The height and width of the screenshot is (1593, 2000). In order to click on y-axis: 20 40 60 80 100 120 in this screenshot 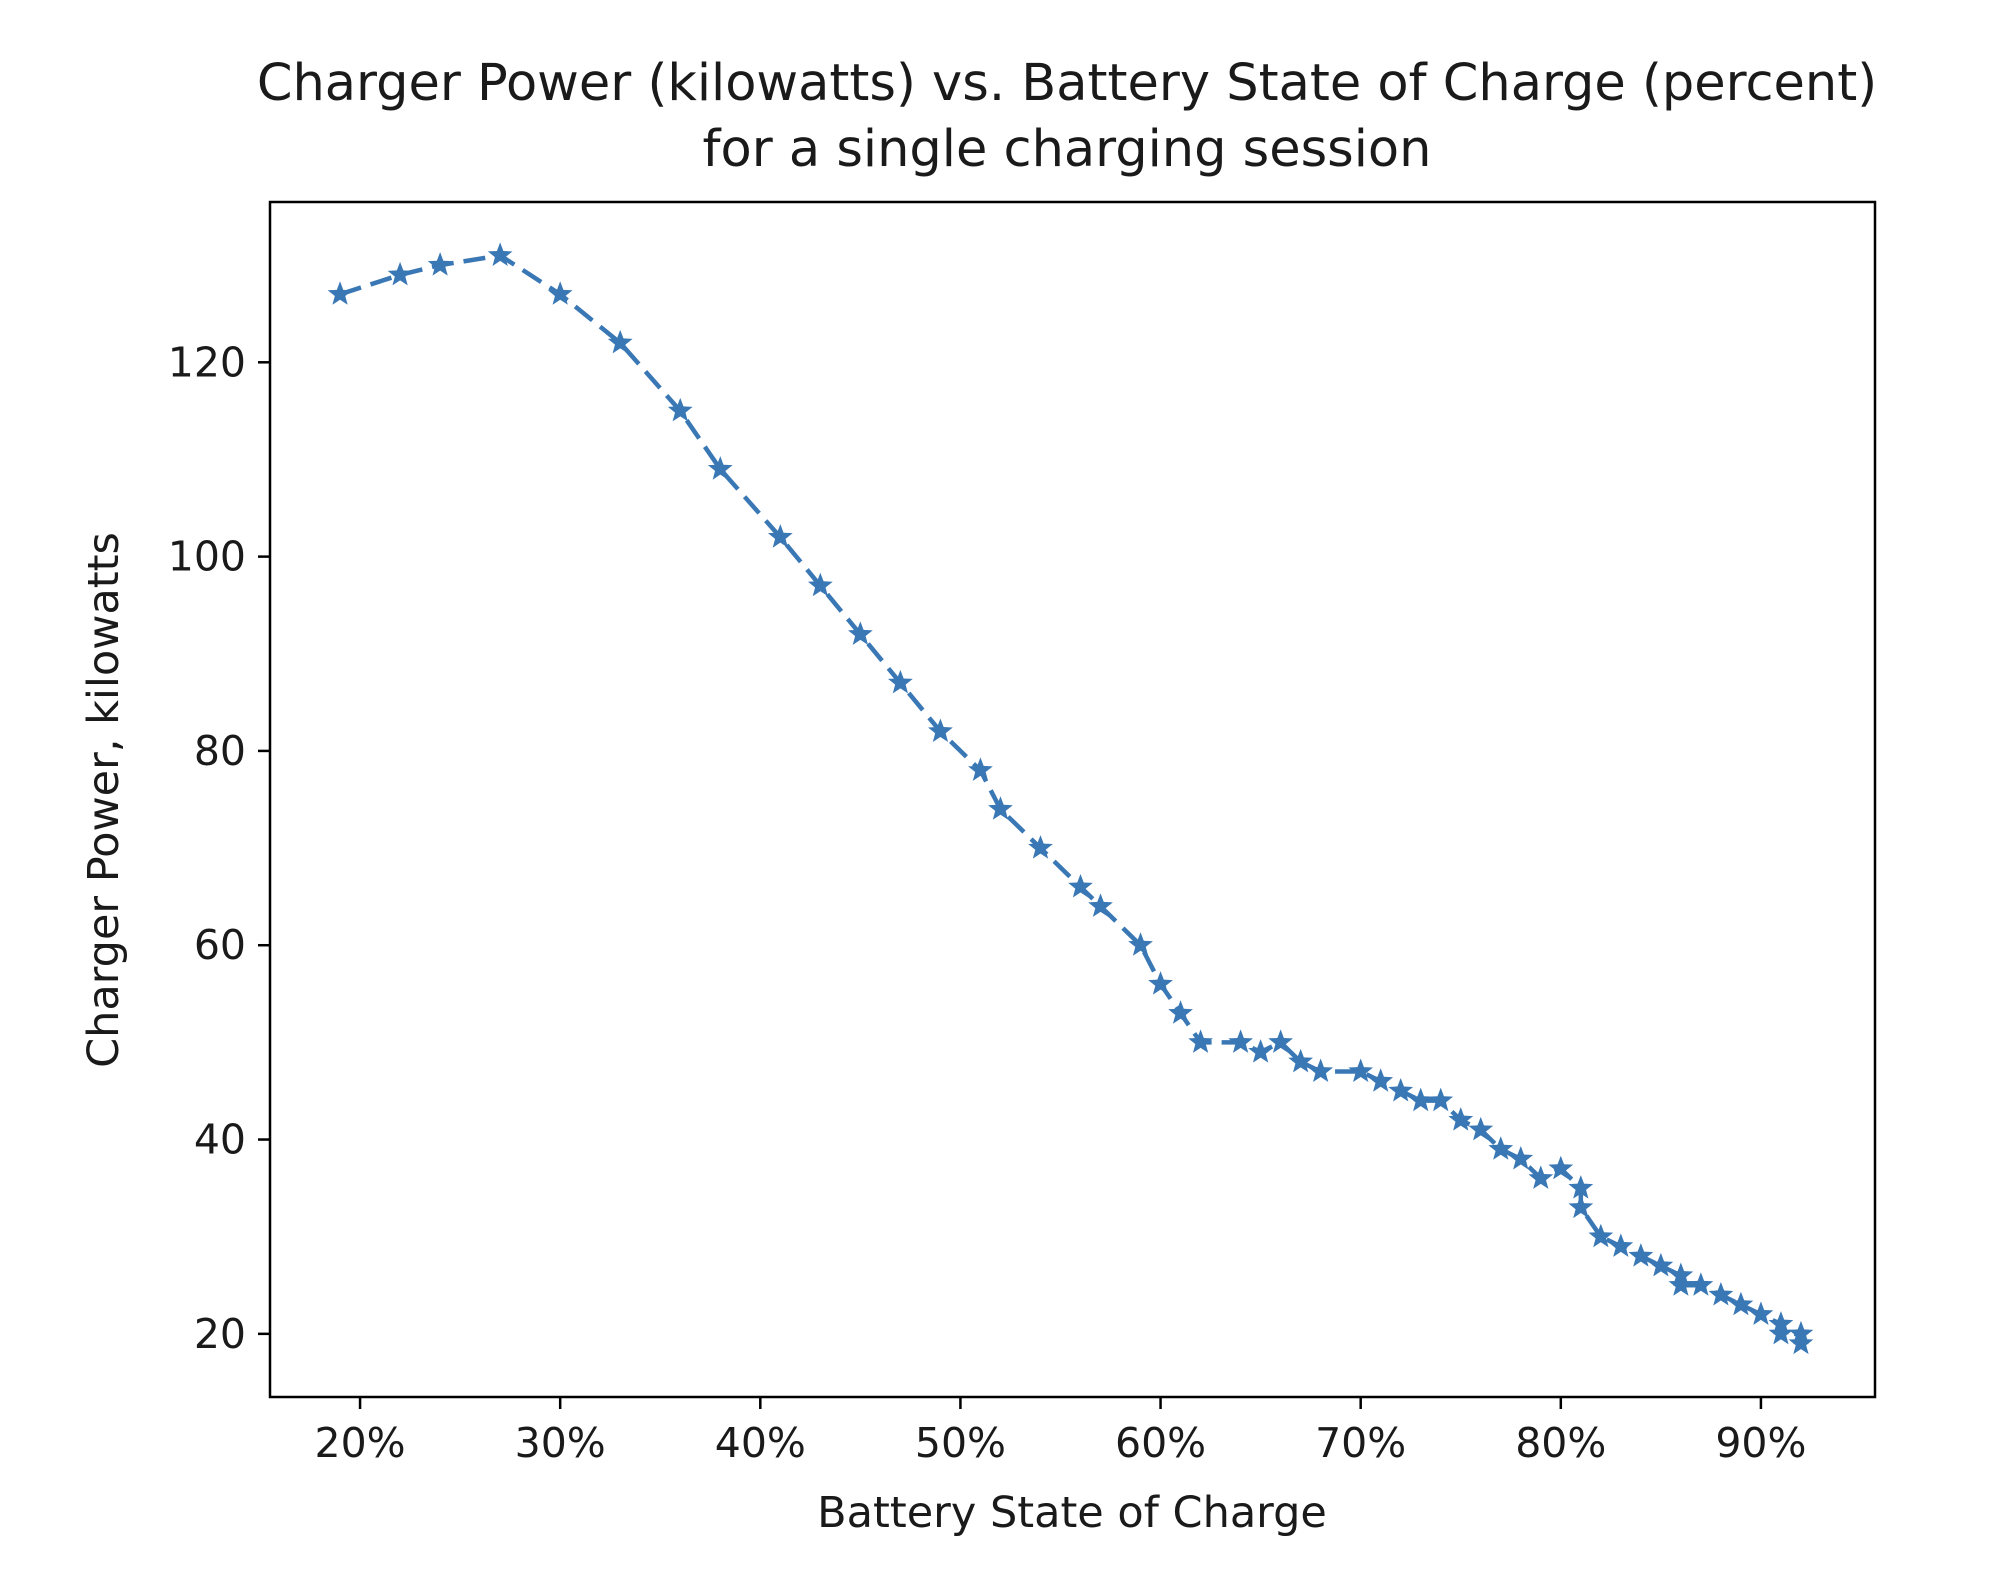, I will do `click(219, 848)`.